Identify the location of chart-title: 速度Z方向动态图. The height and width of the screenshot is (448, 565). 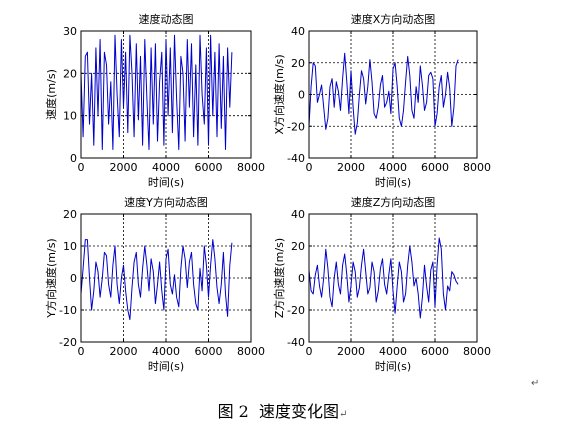
(393, 202).